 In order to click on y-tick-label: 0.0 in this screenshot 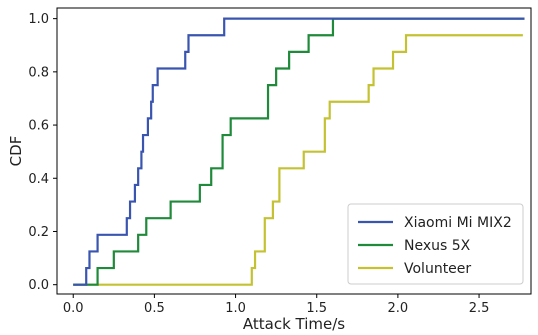, I will do `click(38, 285)`.